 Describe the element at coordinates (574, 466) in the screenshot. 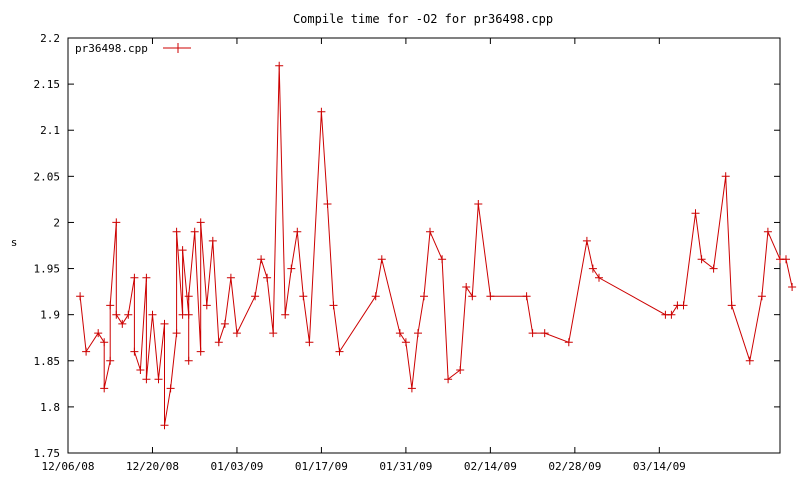

I see `x-tick-label: 02/28/09` at that location.